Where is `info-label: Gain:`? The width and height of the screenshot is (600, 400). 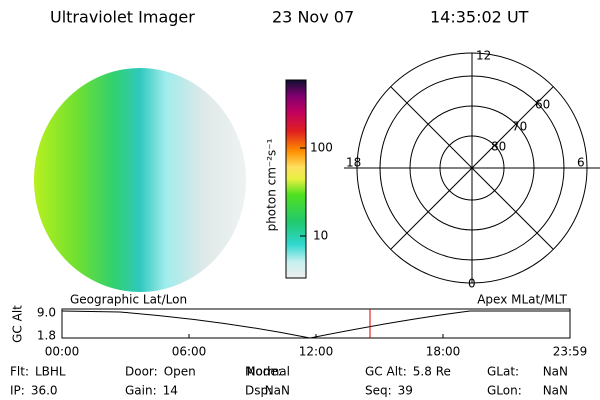 info-label: Gain: is located at coordinates (141, 391).